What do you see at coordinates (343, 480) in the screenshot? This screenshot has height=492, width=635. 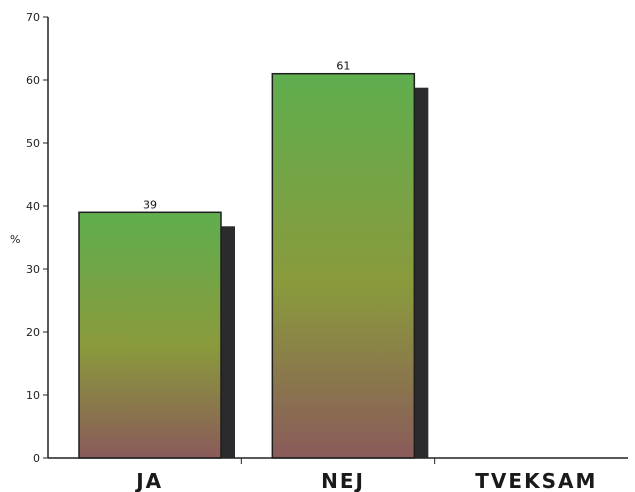 I see `x-tick-label: NEJ` at bounding box center [343, 480].